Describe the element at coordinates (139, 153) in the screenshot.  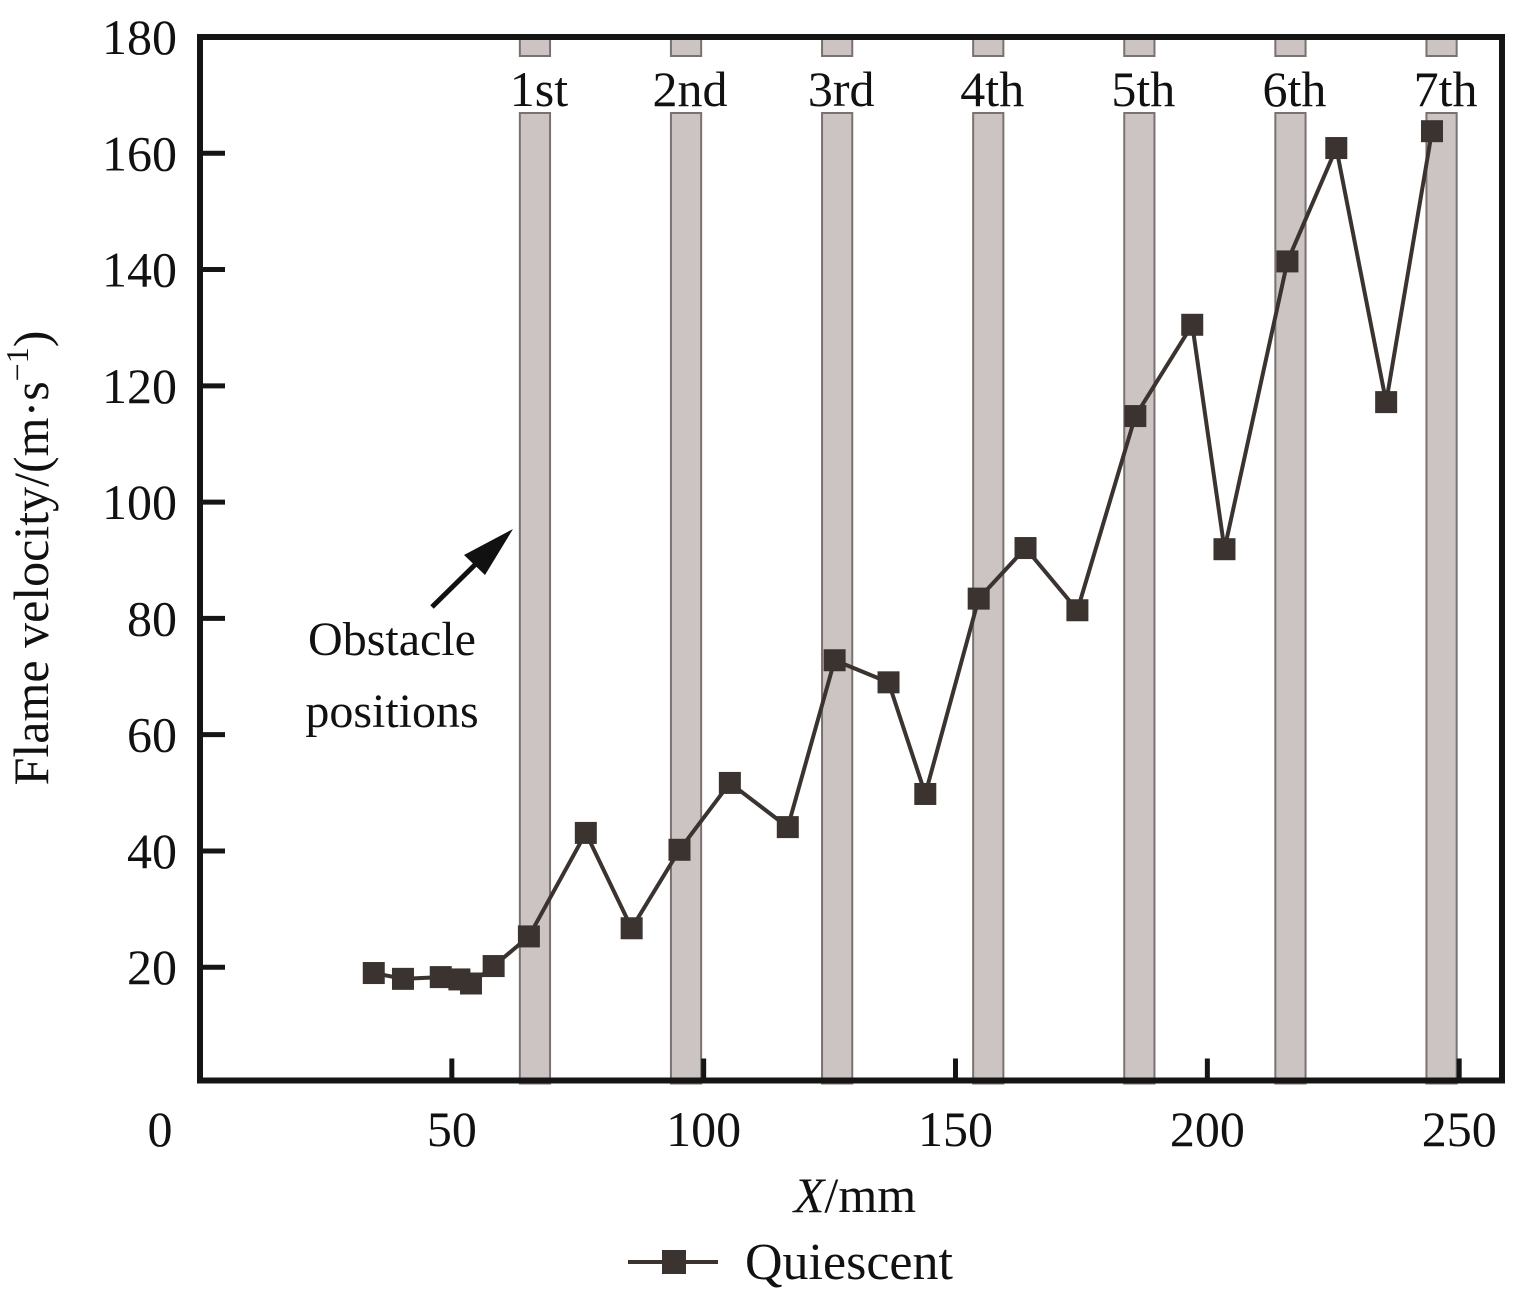
I see `y-tick-label-160: 160` at that location.